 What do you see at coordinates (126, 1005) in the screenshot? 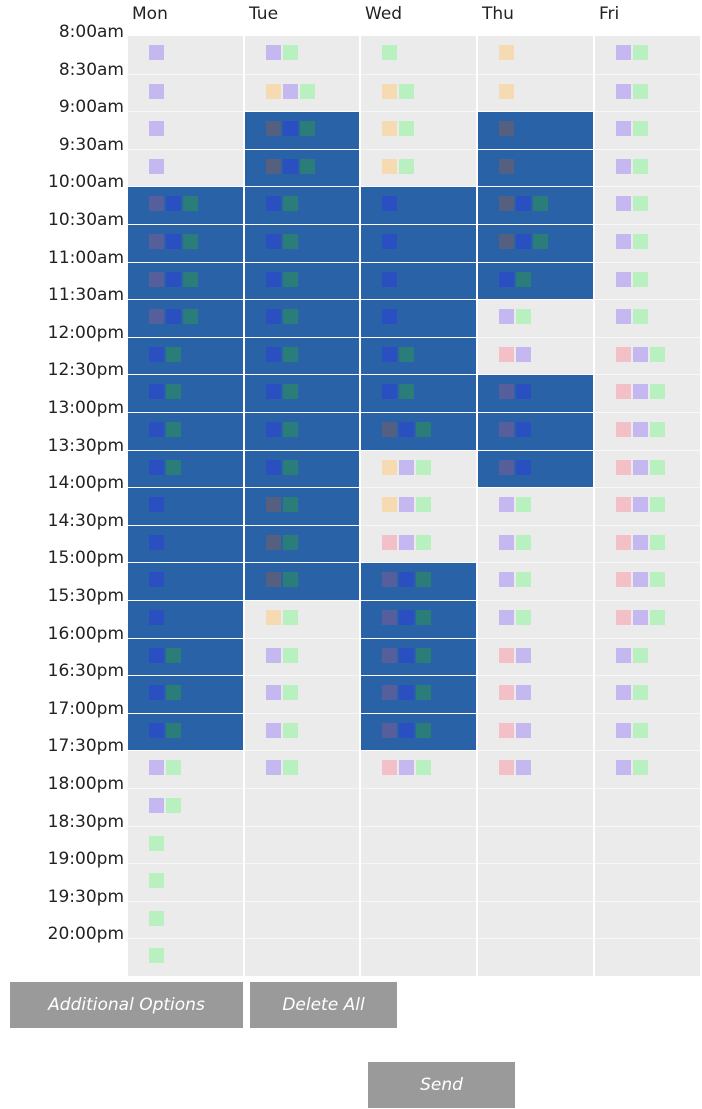
I see `additional-options-button: Additional Options` at bounding box center [126, 1005].